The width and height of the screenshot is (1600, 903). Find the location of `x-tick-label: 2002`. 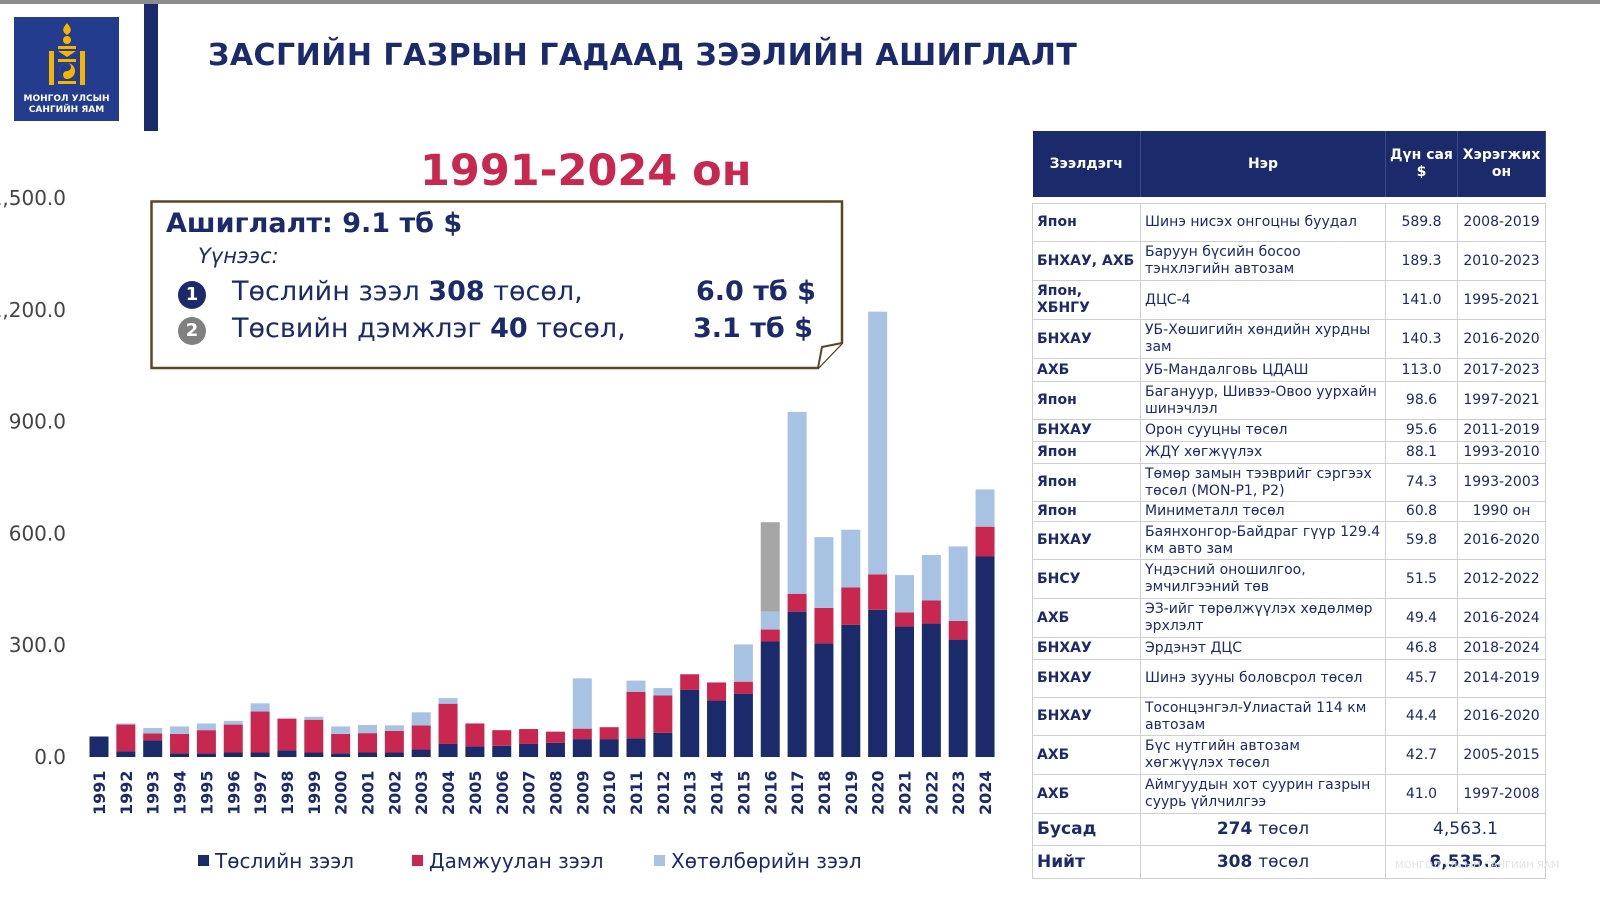

x-tick-label: 2002 is located at coordinates (394, 792).